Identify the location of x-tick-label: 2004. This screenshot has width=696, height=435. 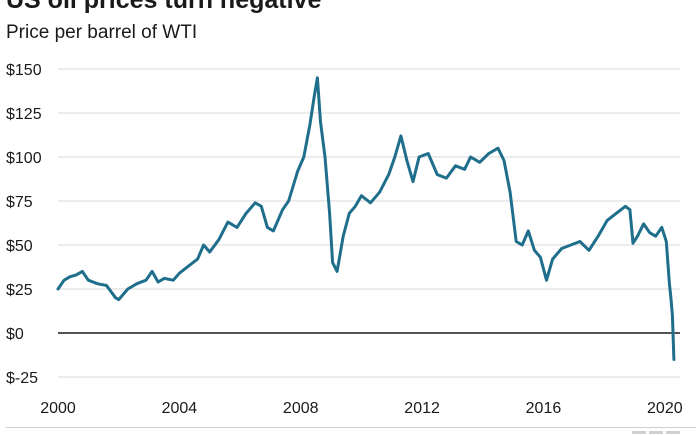
(180, 408).